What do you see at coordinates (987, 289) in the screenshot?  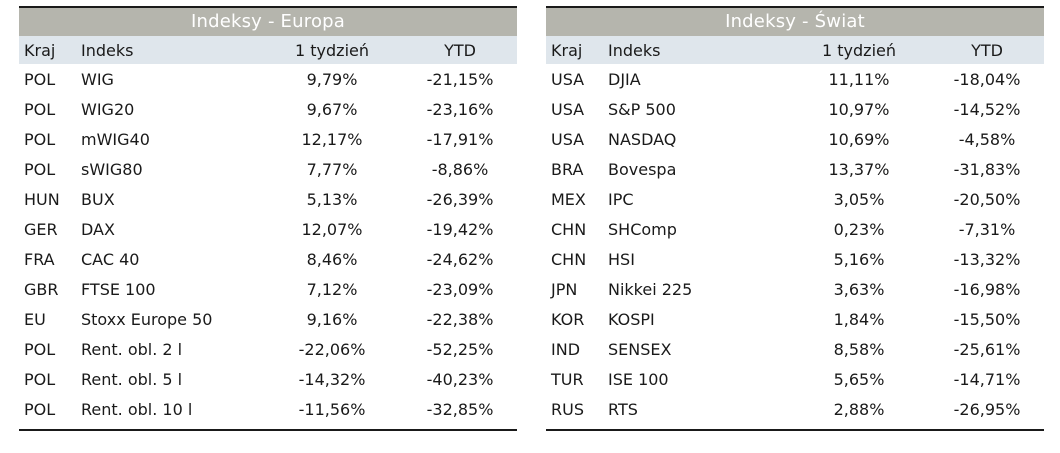 I see `cell-ytd: -16,98%` at bounding box center [987, 289].